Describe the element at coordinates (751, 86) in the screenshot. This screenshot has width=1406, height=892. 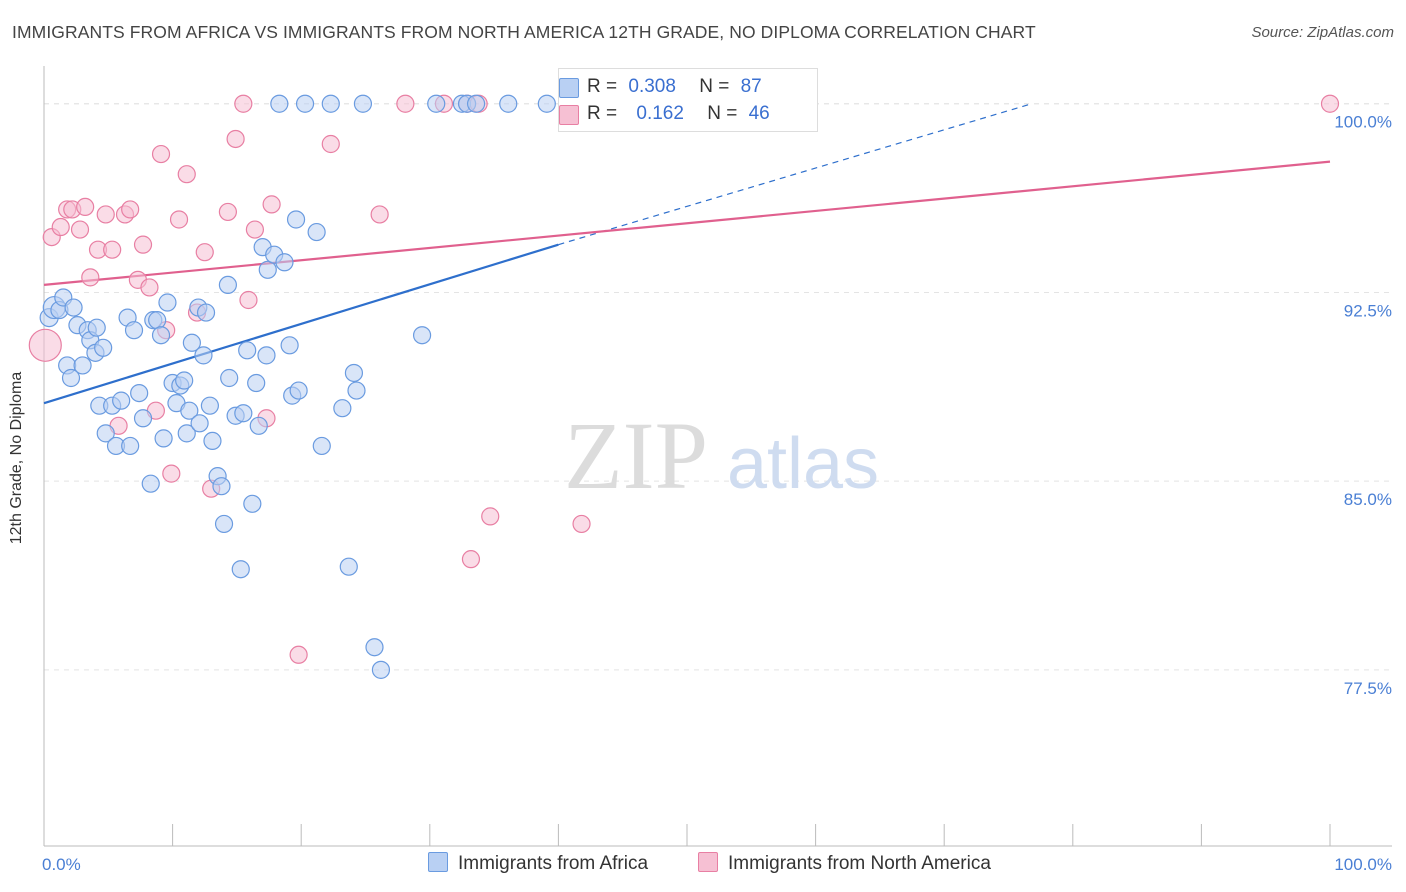
I see `legend-n-value-africa: 87` at that location.